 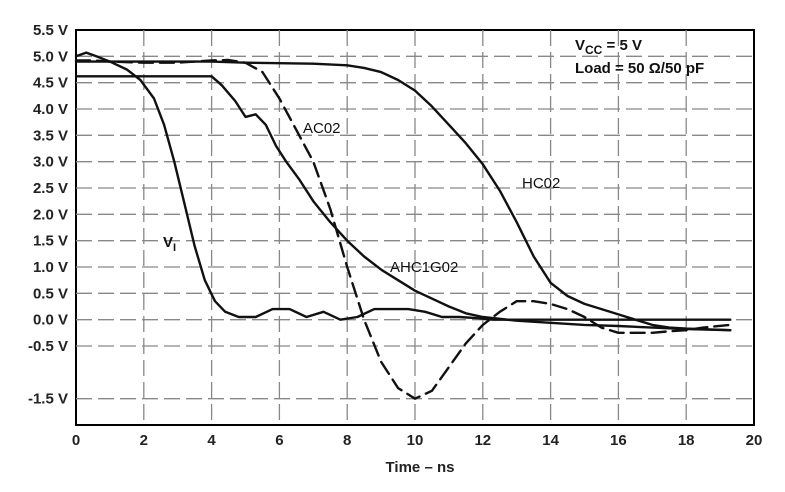 I want to click on y-tick-label: 5.0 V, so click(x=50, y=56).